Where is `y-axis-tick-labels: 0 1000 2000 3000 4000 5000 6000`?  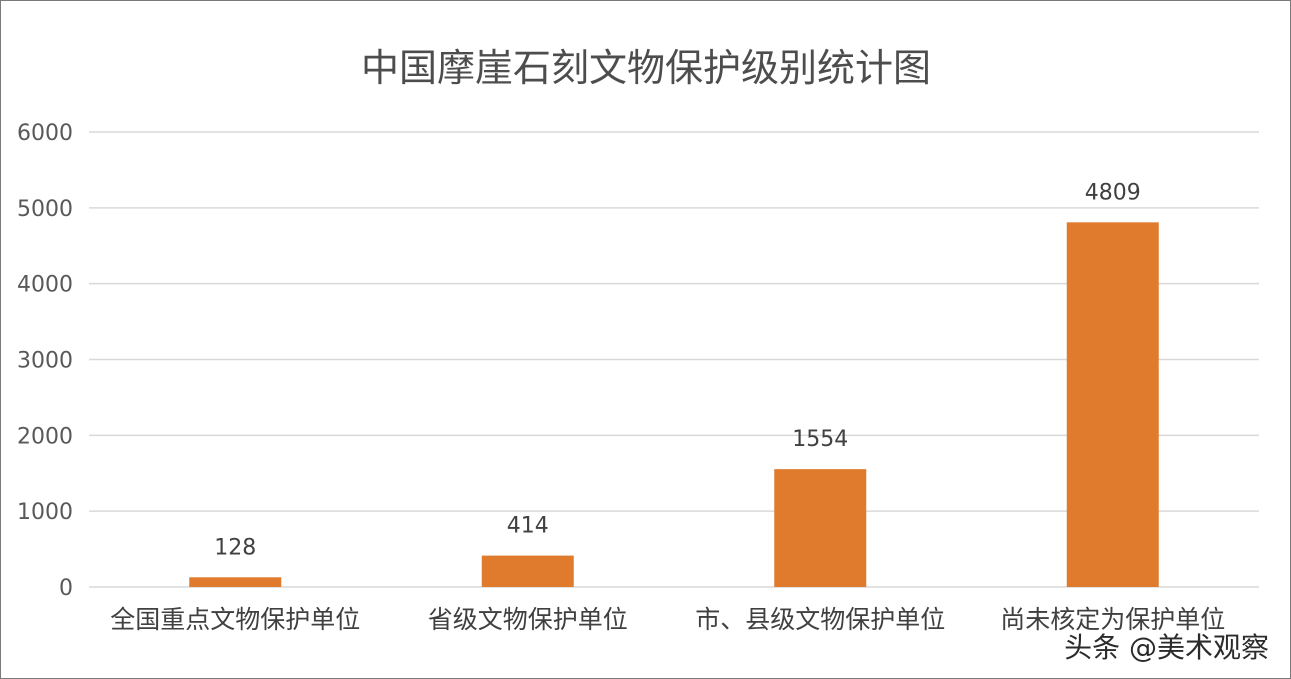
y-axis-tick-labels: 0 1000 2000 3000 4000 5000 6000 is located at coordinates (45, 361).